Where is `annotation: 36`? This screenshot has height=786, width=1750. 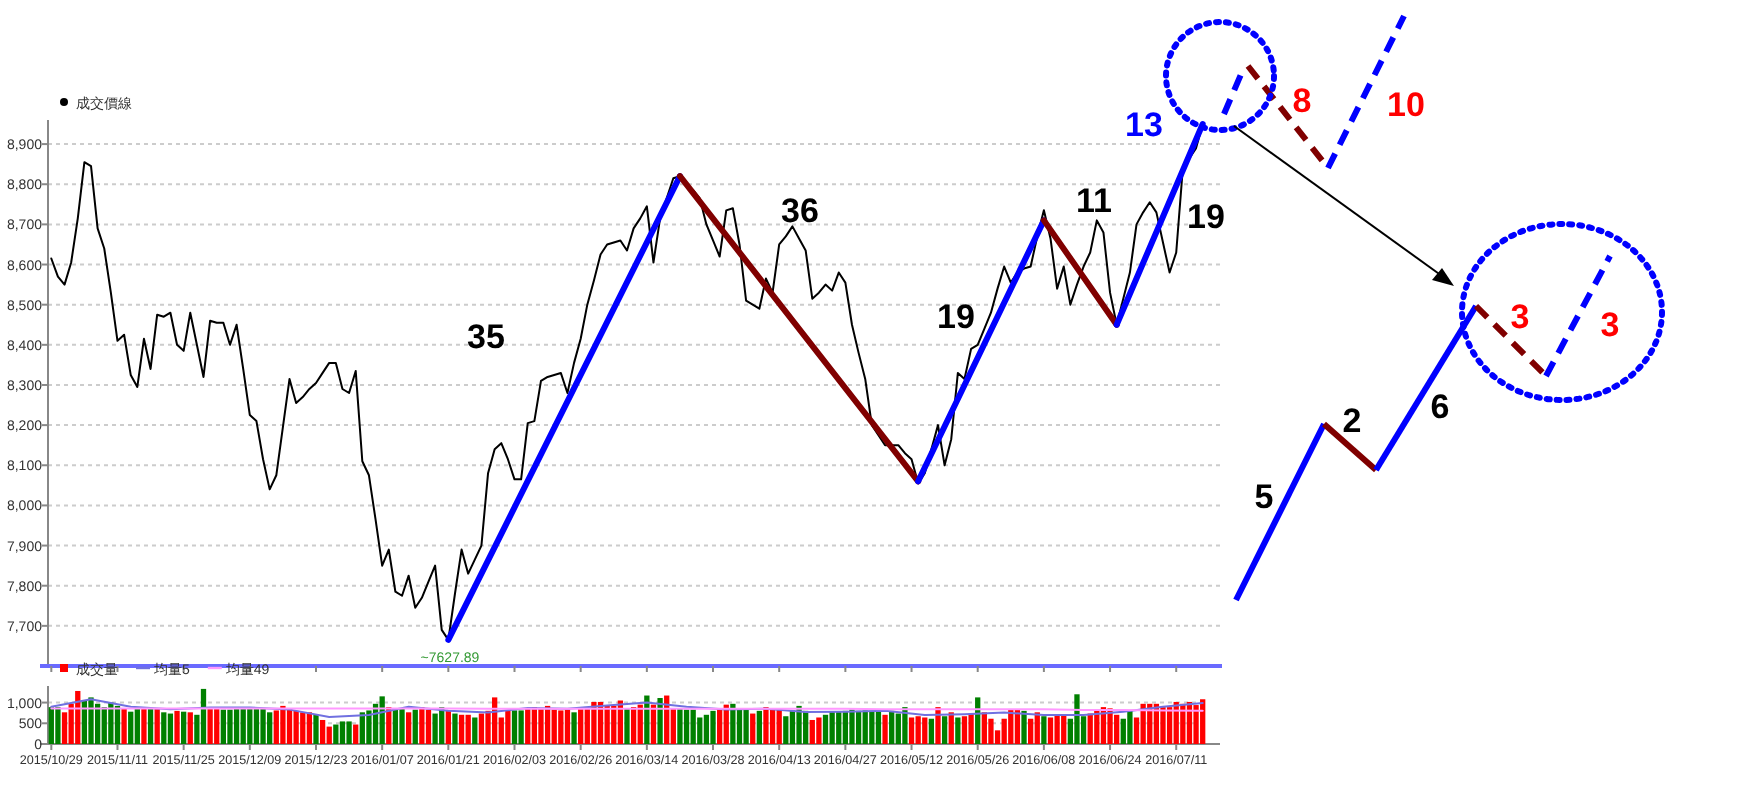 annotation: 36 is located at coordinates (800, 211).